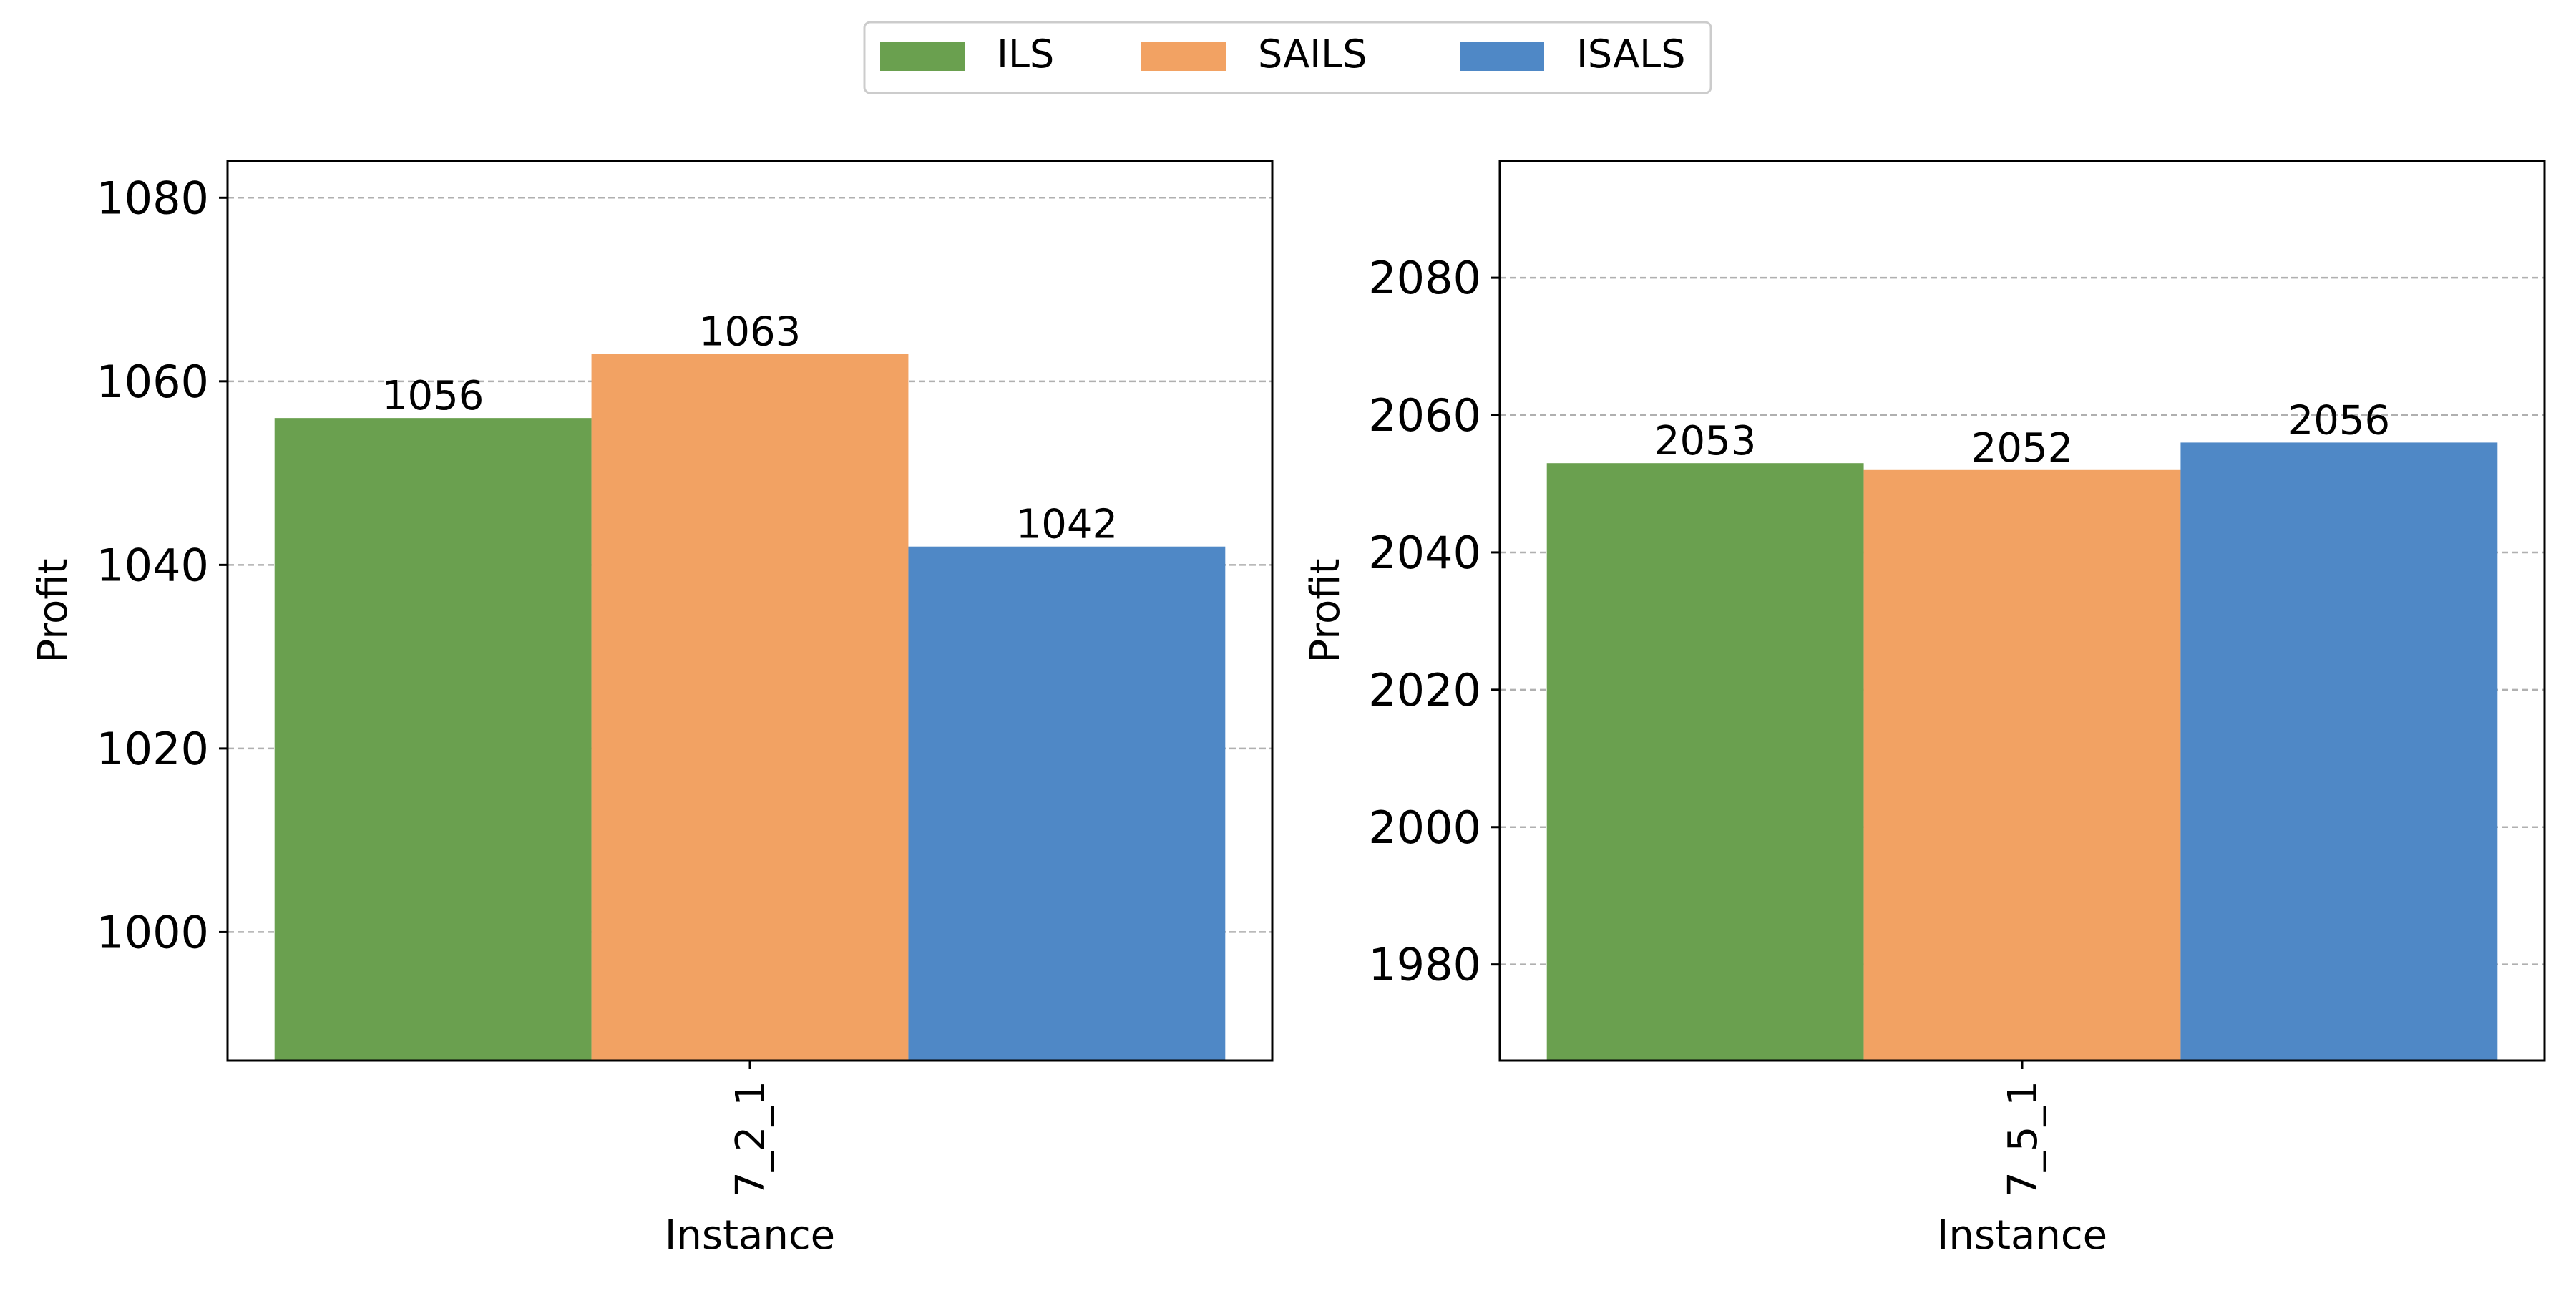 This screenshot has height=1291, width=2576. I want to click on y-tick-label: 2000, so click(1424, 828).